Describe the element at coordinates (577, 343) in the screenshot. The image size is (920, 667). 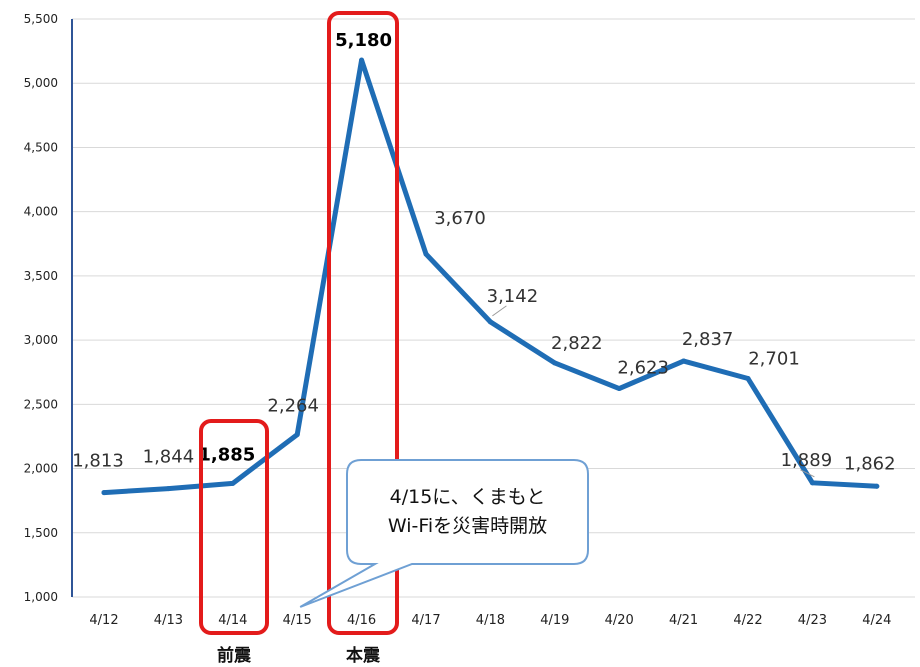
I see `data-label: 2,822` at that location.